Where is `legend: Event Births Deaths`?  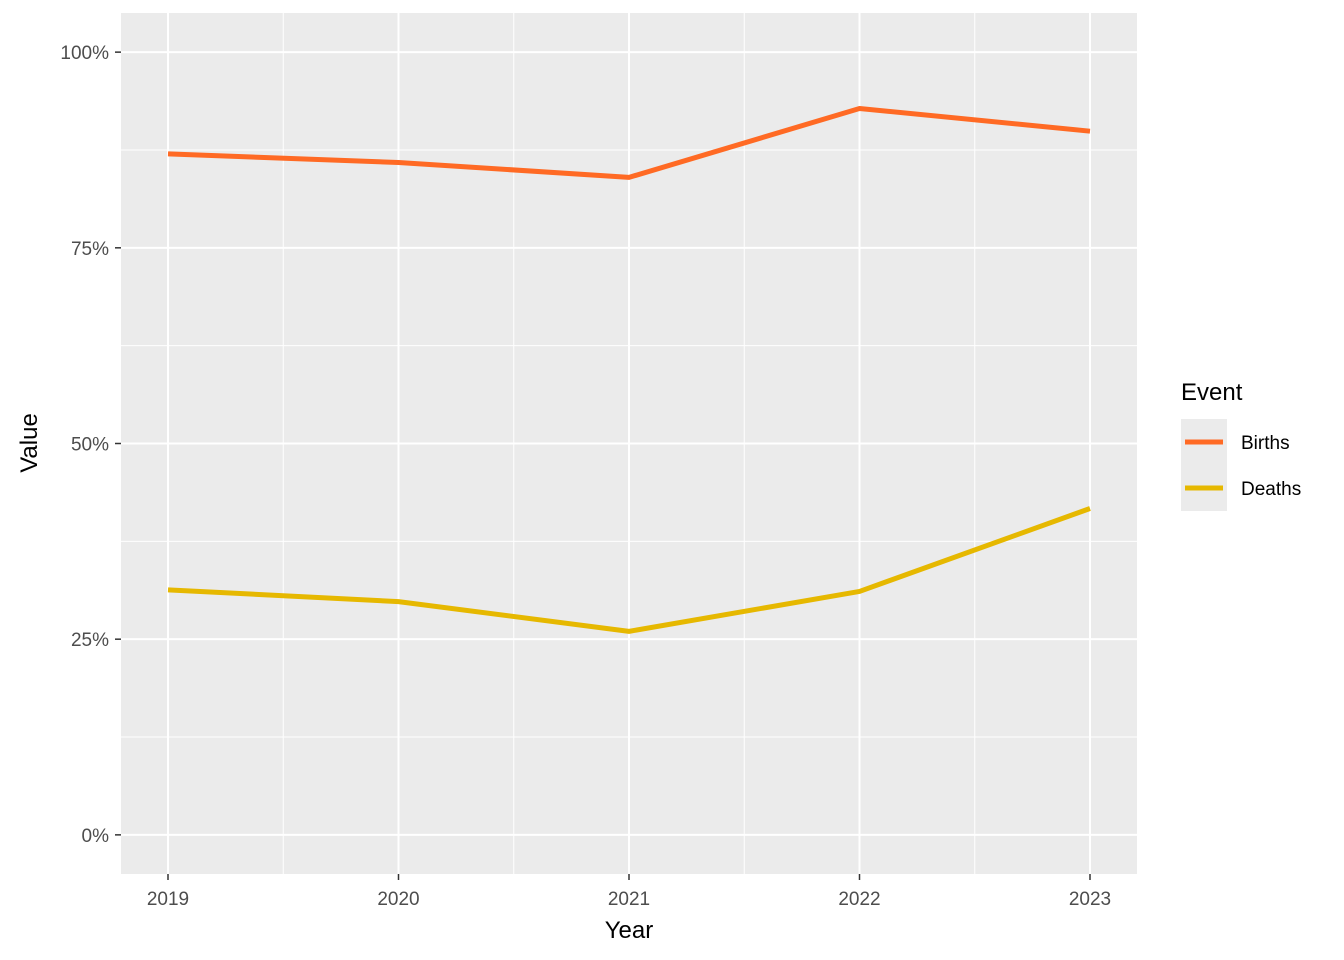
legend: Event Births Deaths is located at coordinates (1241, 445).